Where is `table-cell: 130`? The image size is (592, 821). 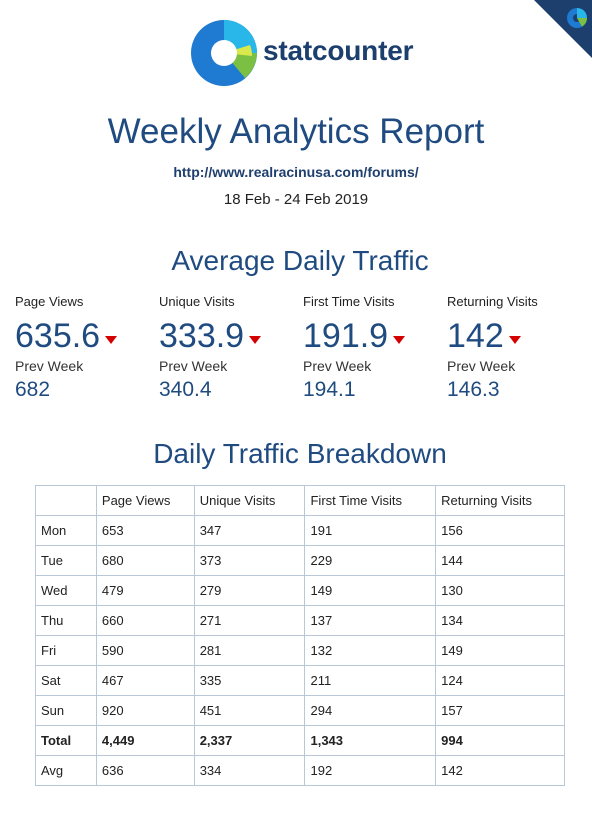
table-cell: 130 is located at coordinates (500, 590).